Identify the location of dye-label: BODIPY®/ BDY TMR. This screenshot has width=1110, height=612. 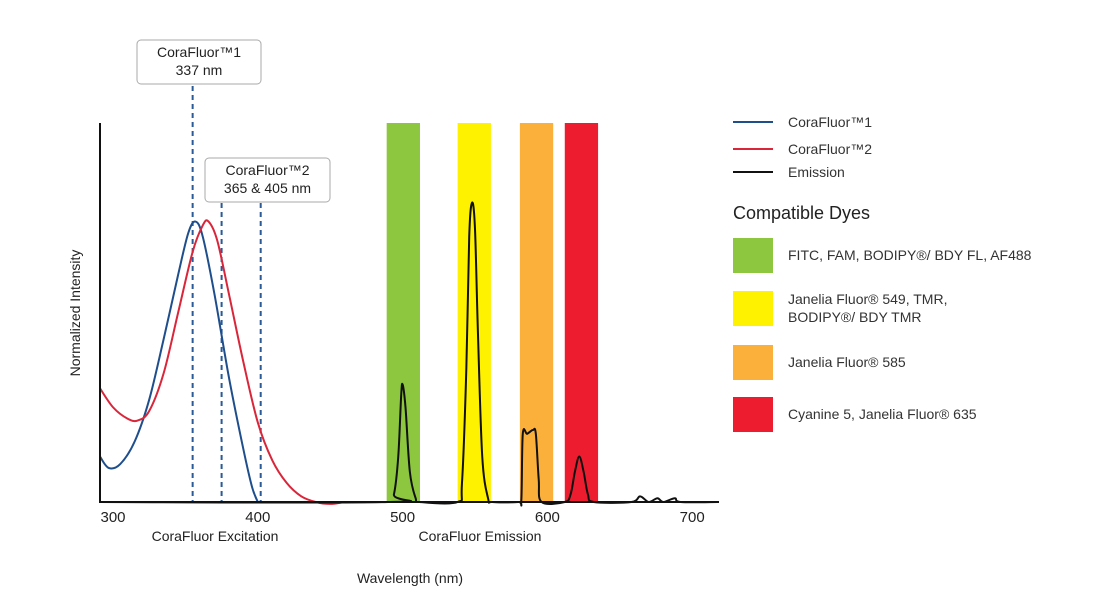
(855, 317).